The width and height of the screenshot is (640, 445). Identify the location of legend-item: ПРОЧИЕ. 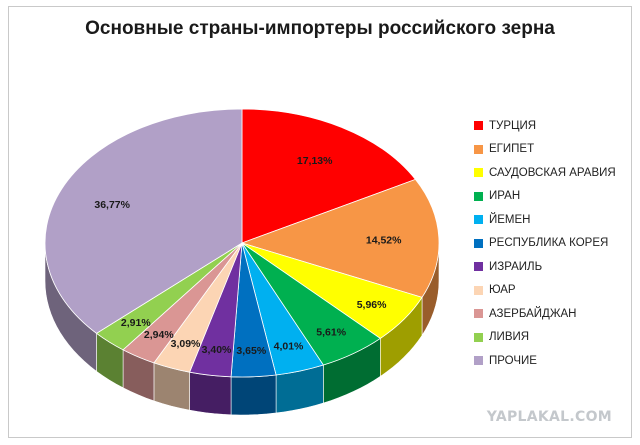
(554, 361).